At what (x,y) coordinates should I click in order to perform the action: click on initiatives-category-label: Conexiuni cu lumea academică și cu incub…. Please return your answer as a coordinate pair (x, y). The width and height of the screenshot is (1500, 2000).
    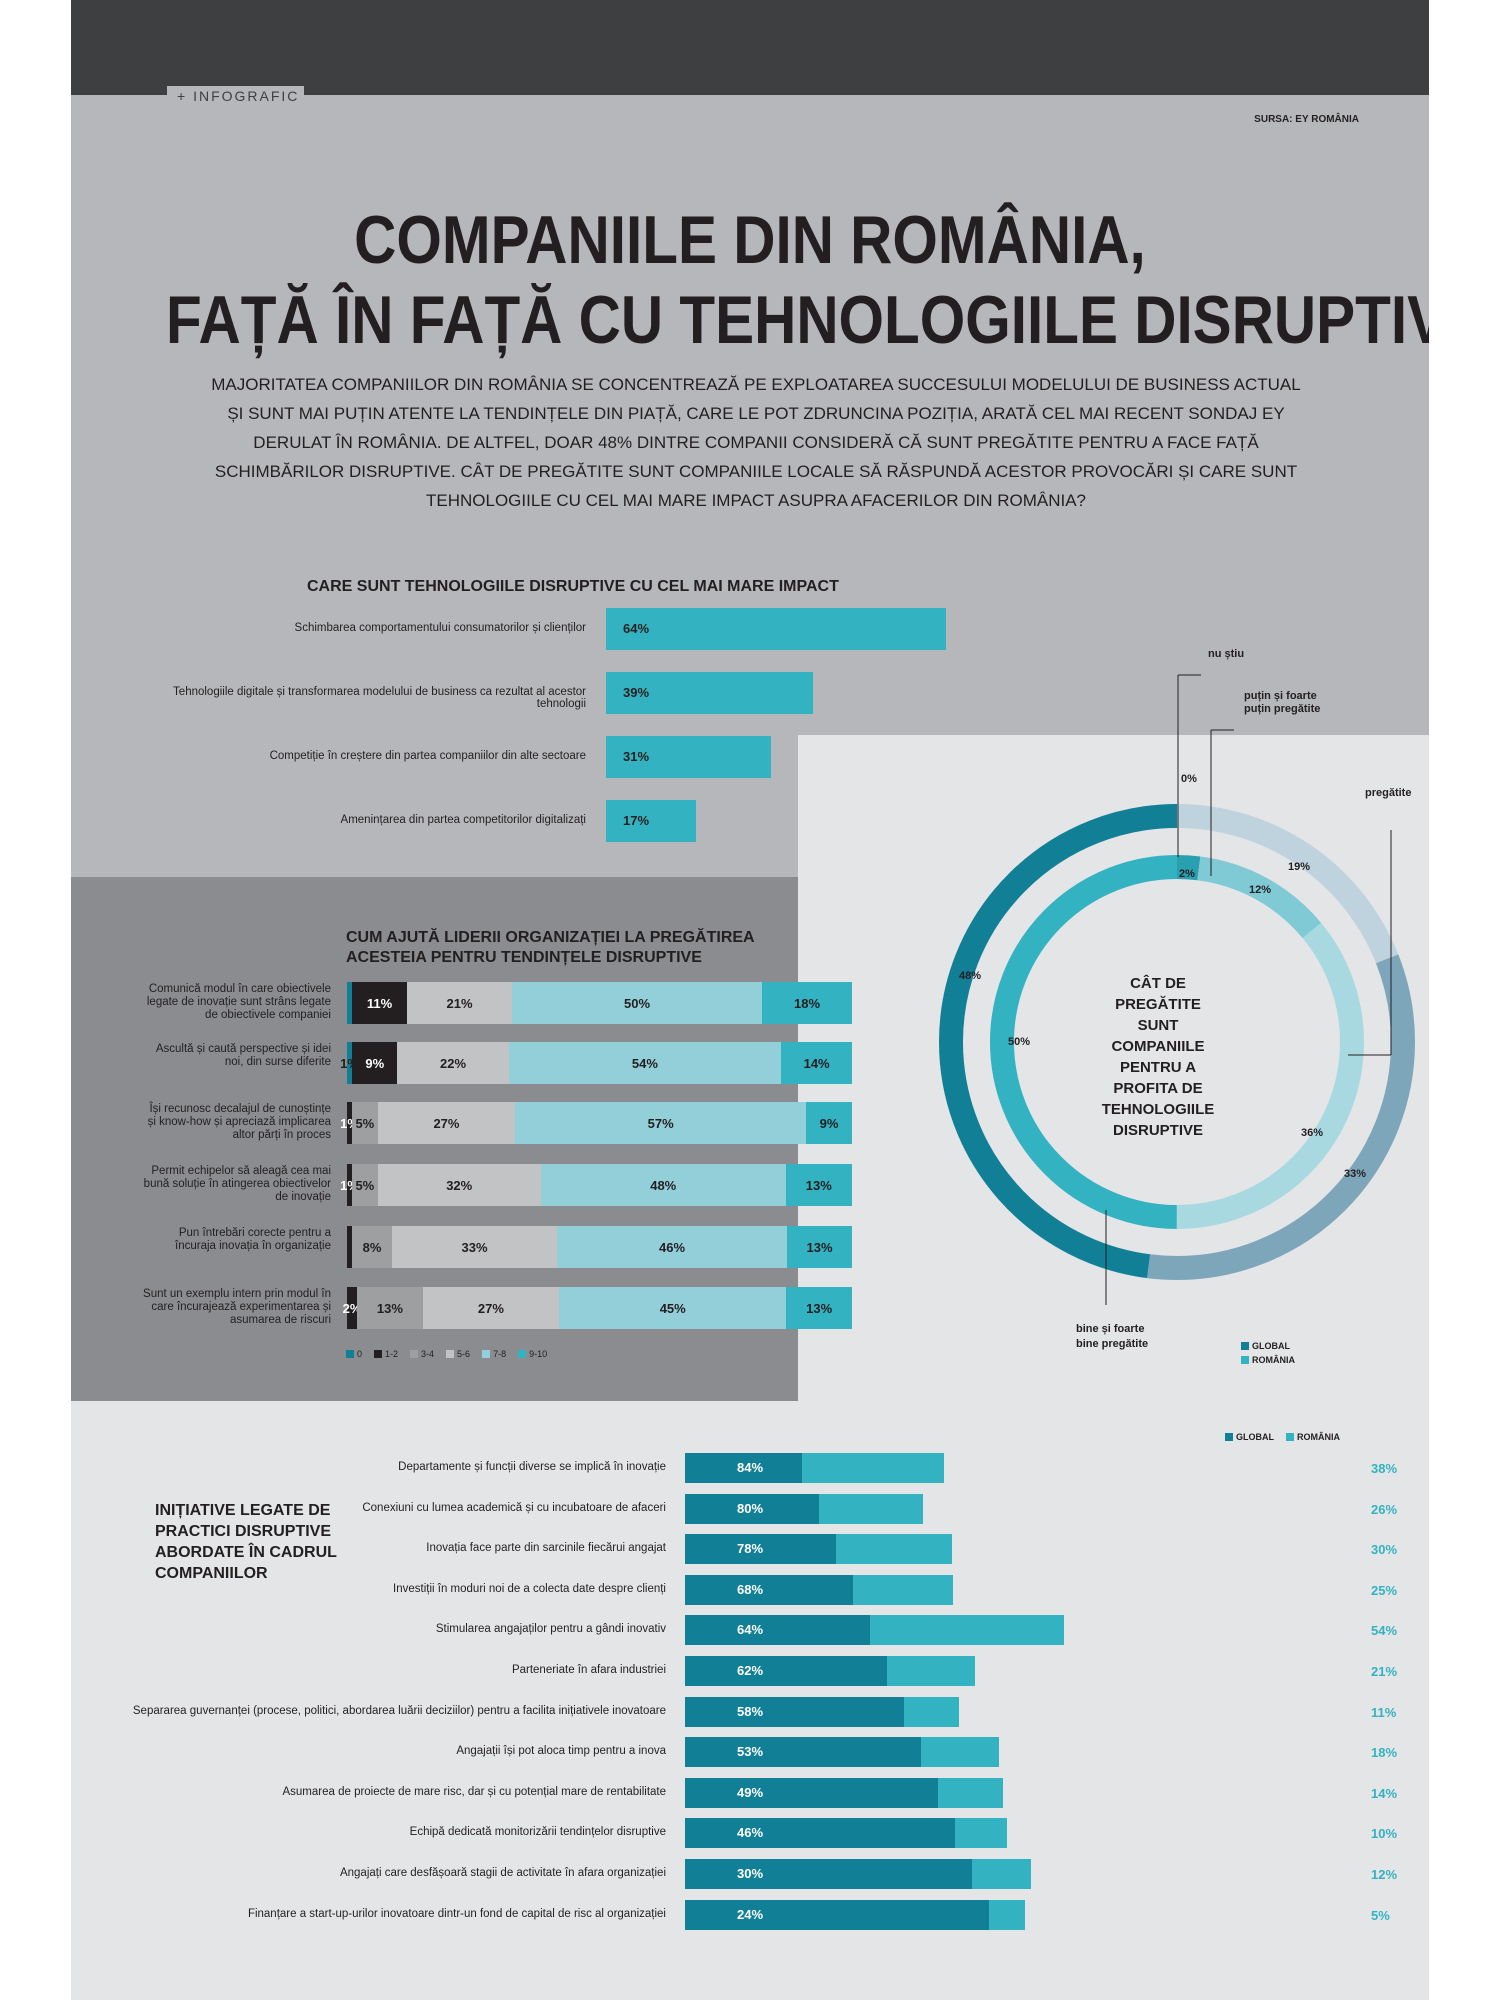
    Looking at the image, I should click on (514, 1507).